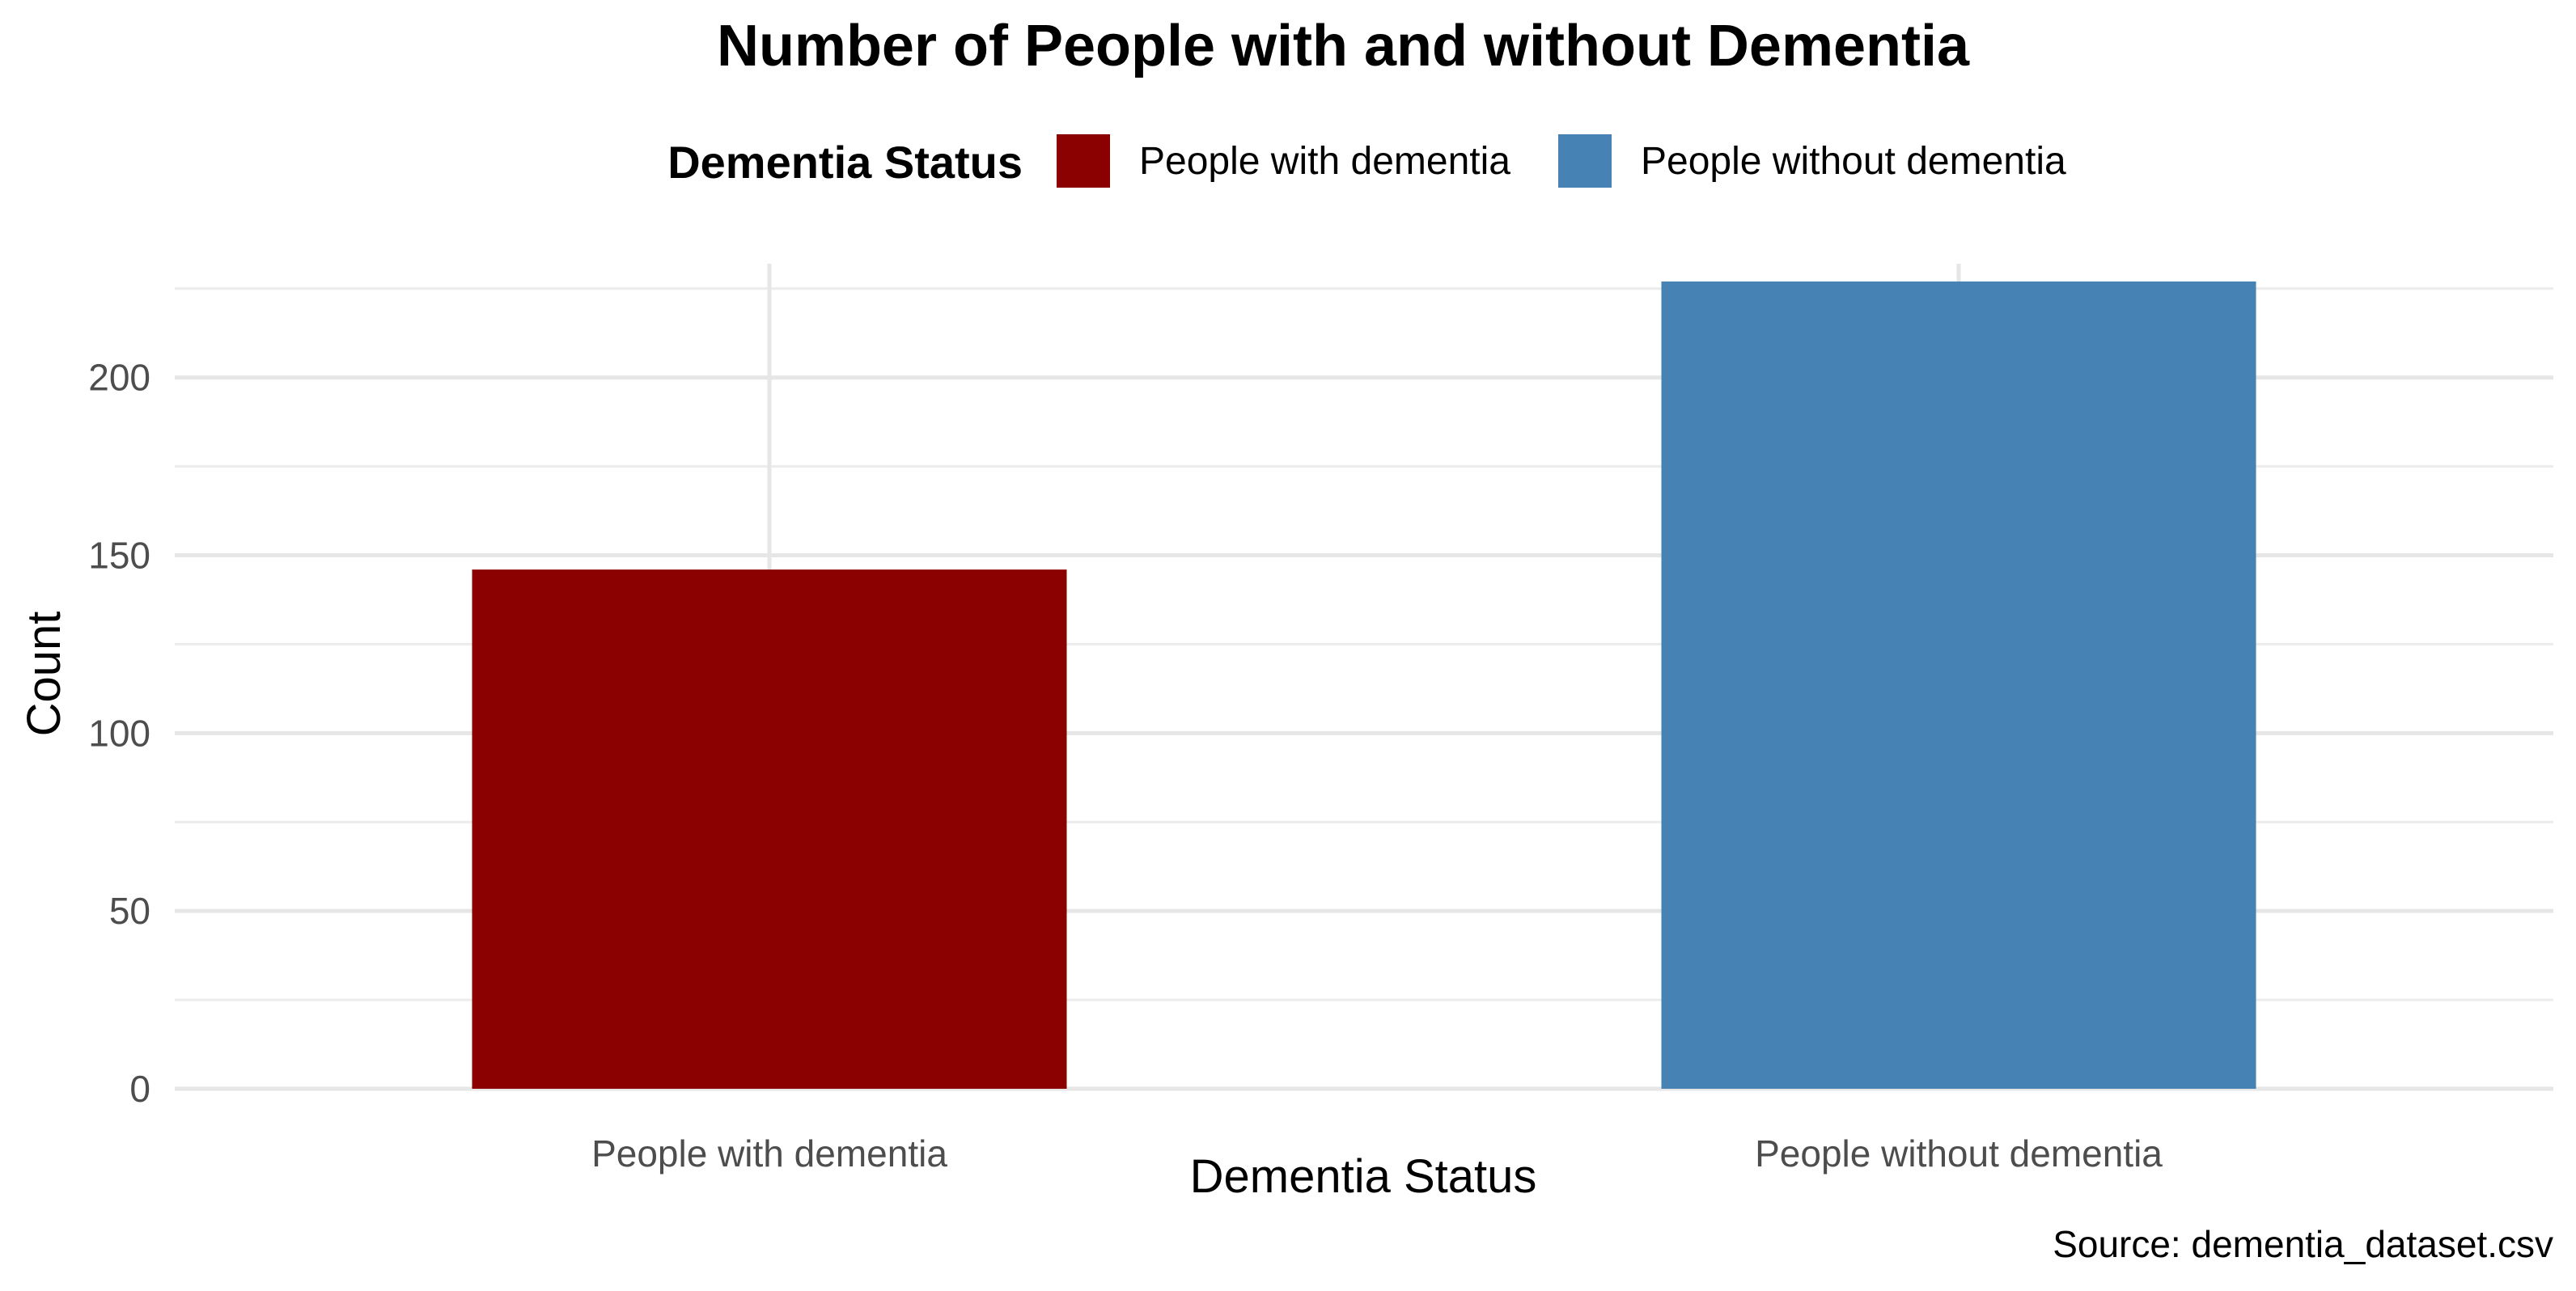 The width and height of the screenshot is (2576, 1291). Describe the element at coordinates (845, 162) in the screenshot. I see `legend-title: Dementia Status` at that location.